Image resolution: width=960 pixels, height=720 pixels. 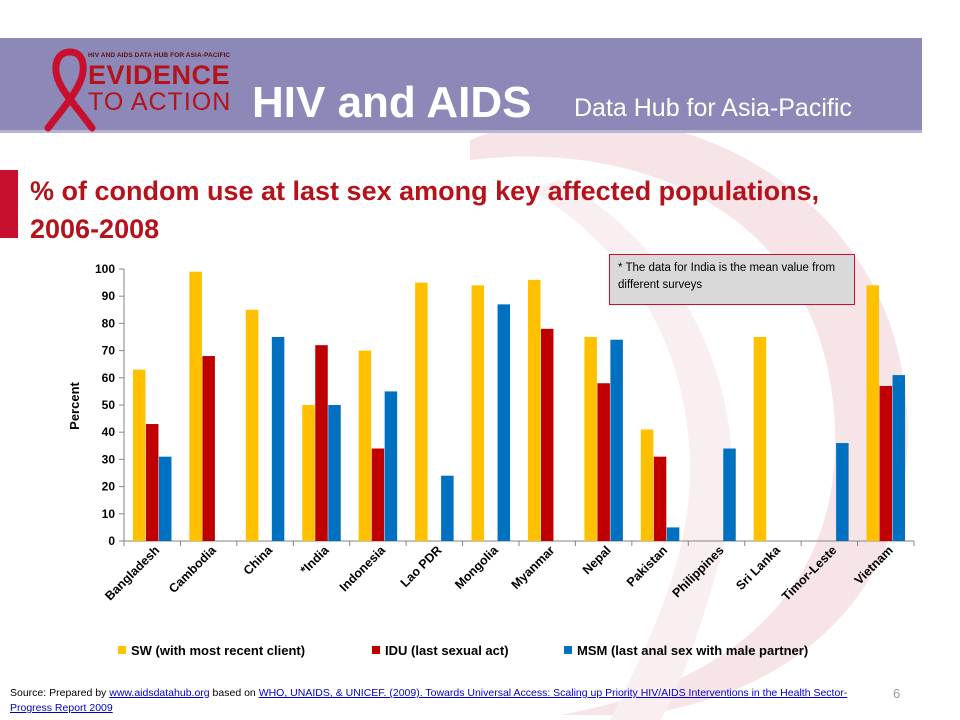 What do you see at coordinates (476, 566) in the screenshot?
I see `x-tick-label: Mongolia` at bounding box center [476, 566].